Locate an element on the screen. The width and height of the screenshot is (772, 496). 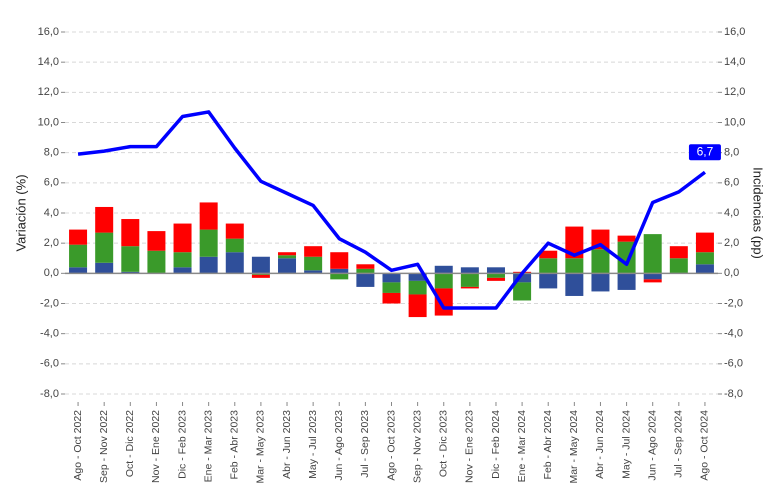
y-tick-label: -2,0 is located at coordinates (49, 303).